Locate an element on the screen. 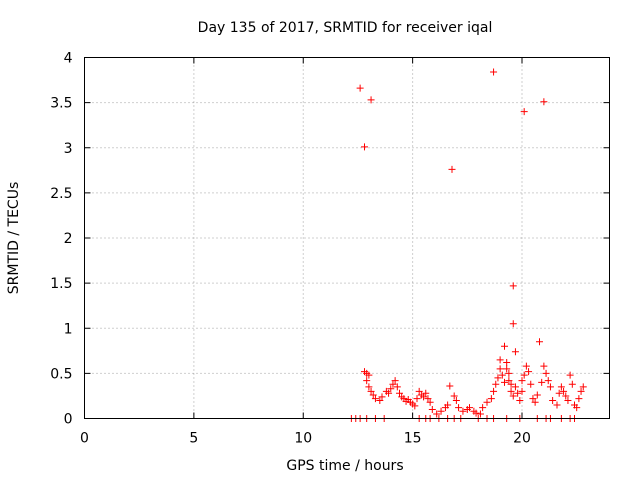 The height and width of the screenshot is (480, 640). y-tick-label: 4 is located at coordinates (68, 59).